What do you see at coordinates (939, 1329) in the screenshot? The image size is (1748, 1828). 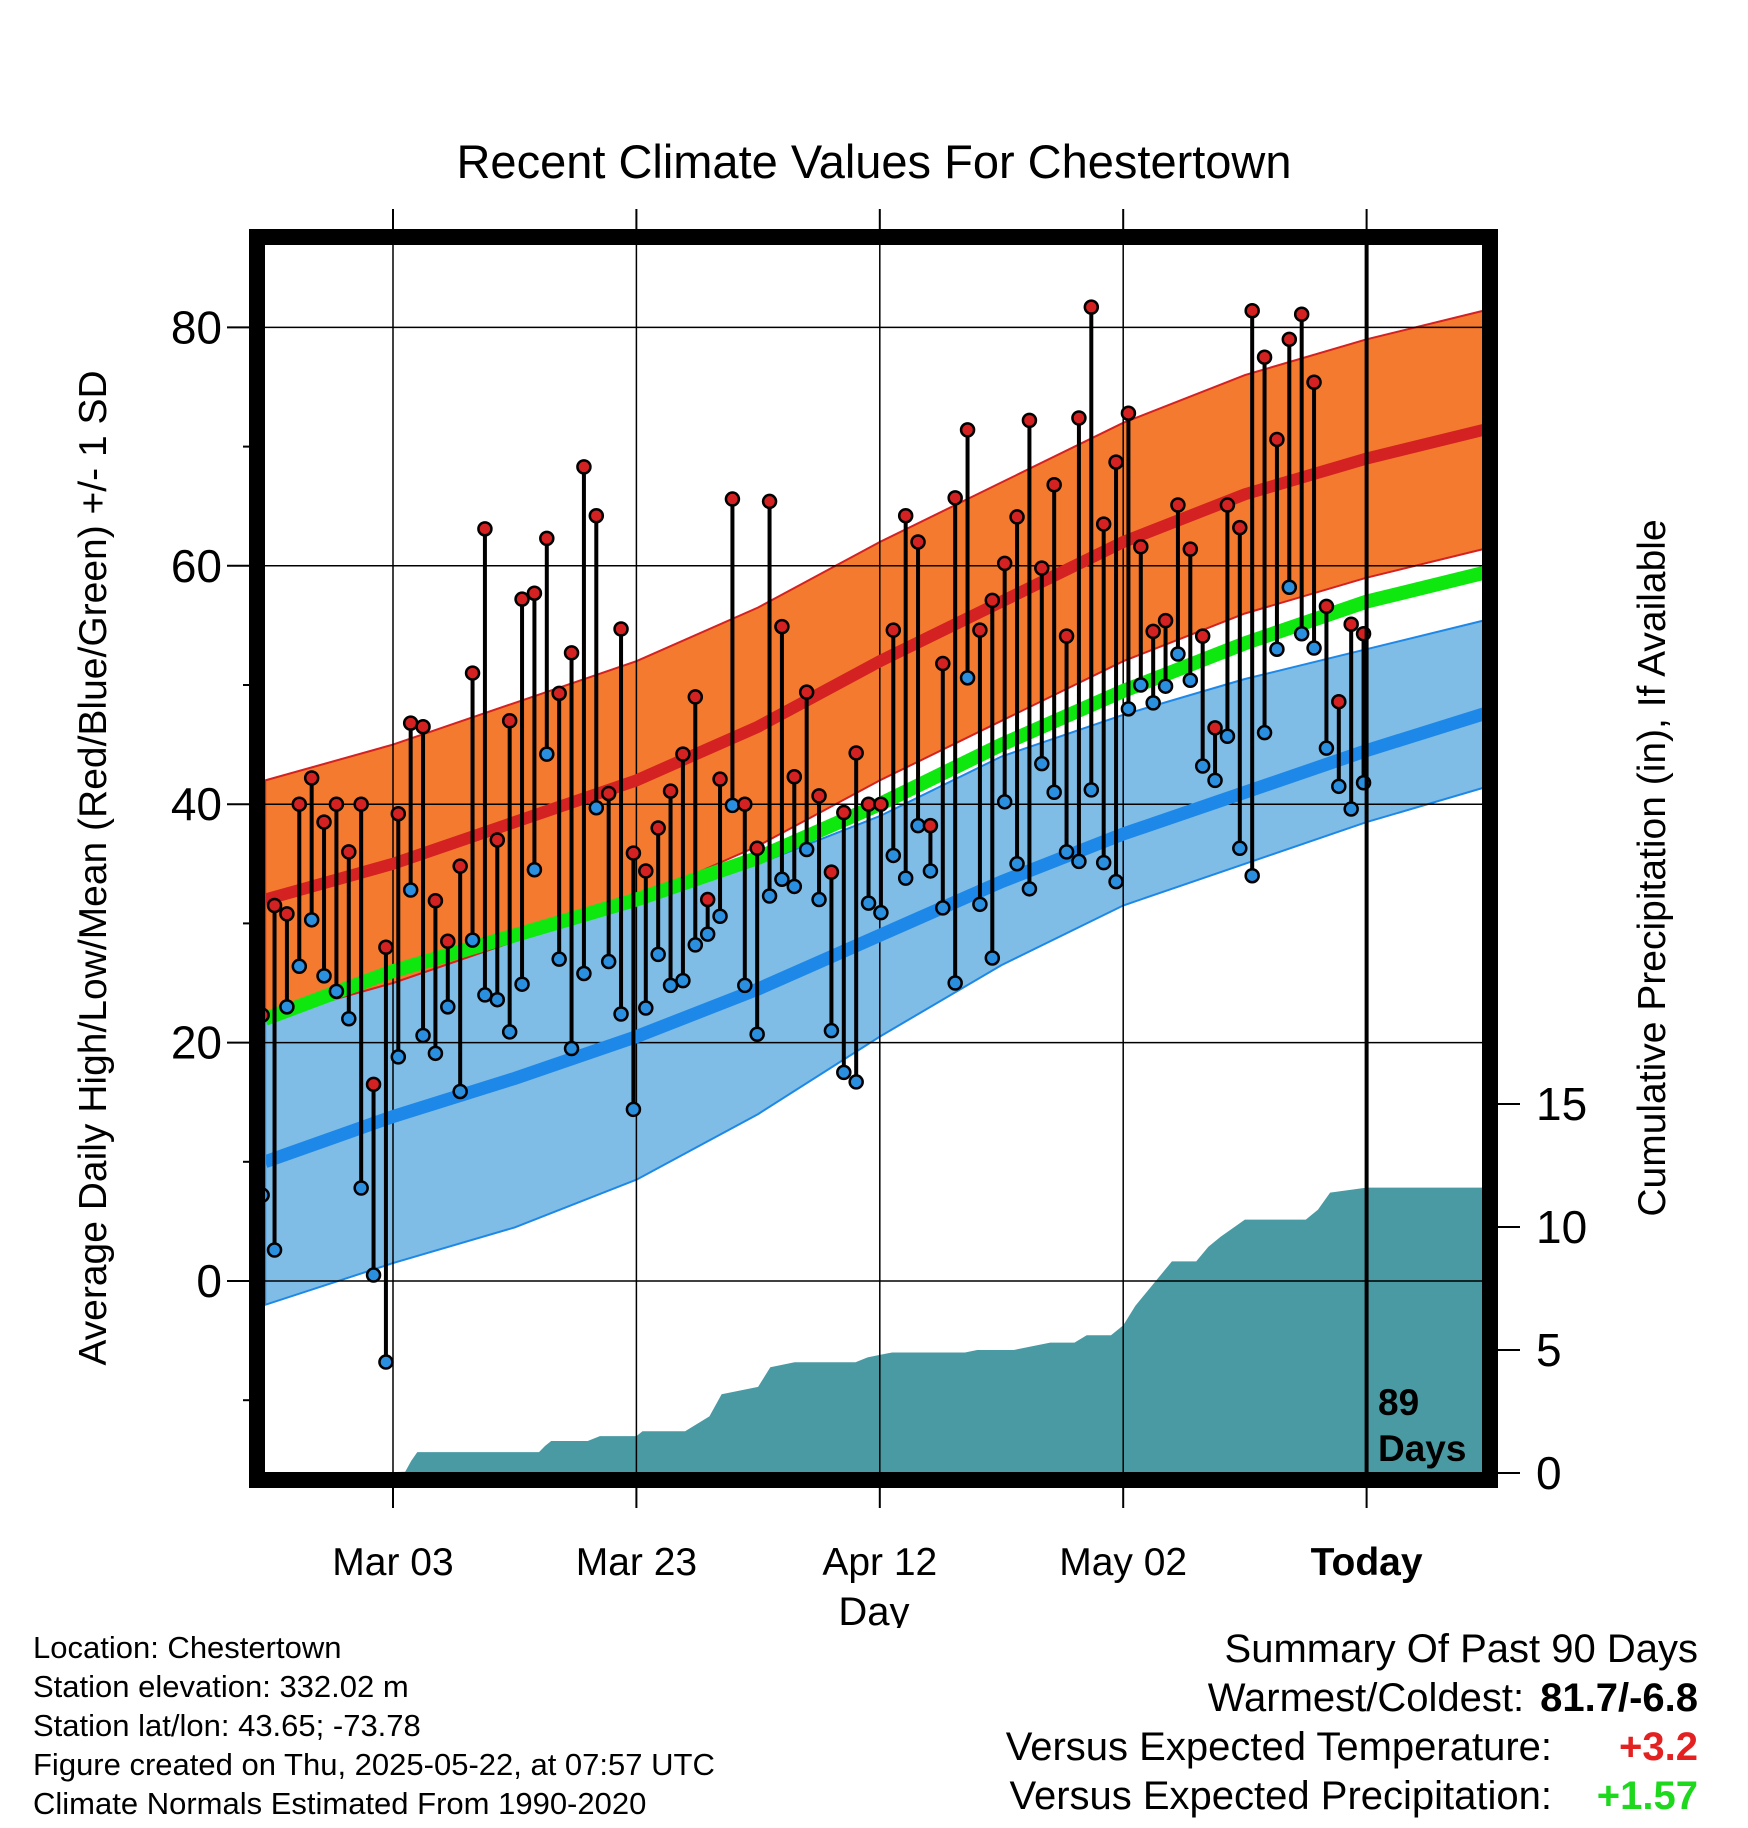 I see `precipitation-area` at bounding box center [939, 1329].